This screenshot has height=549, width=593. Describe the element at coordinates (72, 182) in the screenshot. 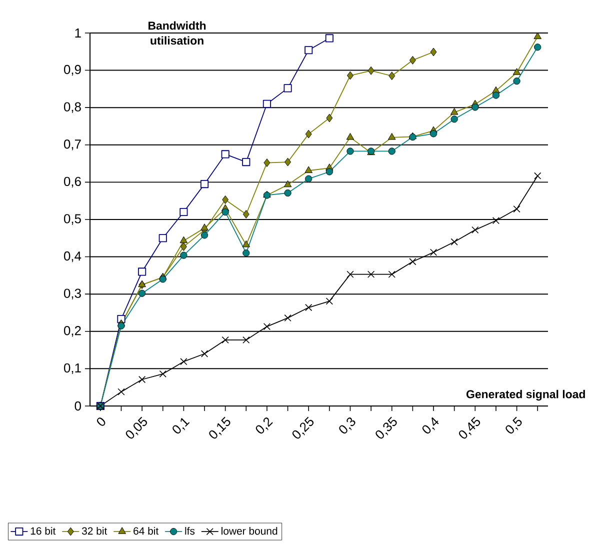

I see `y-tick-label: 0,6` at that location.